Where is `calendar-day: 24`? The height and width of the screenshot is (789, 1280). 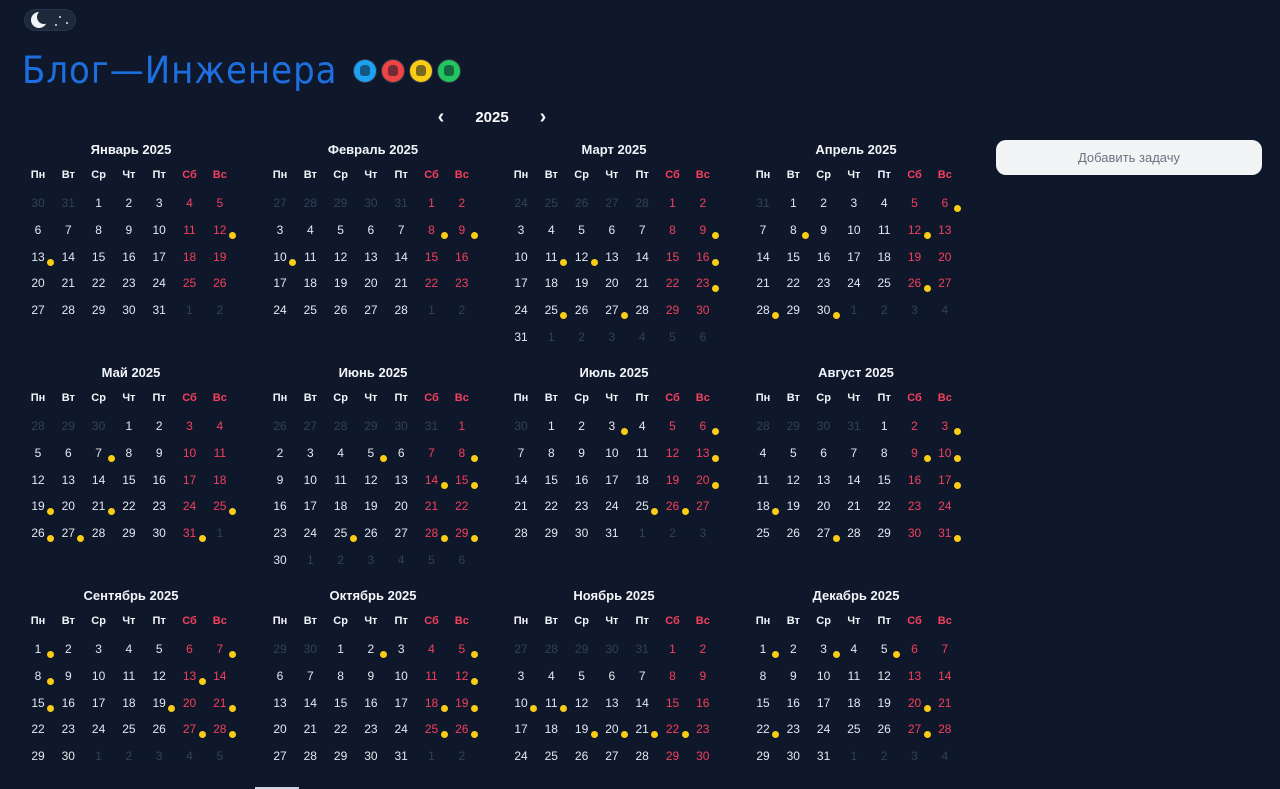
calendar-day: 24 is located at coordinates (280, 310).